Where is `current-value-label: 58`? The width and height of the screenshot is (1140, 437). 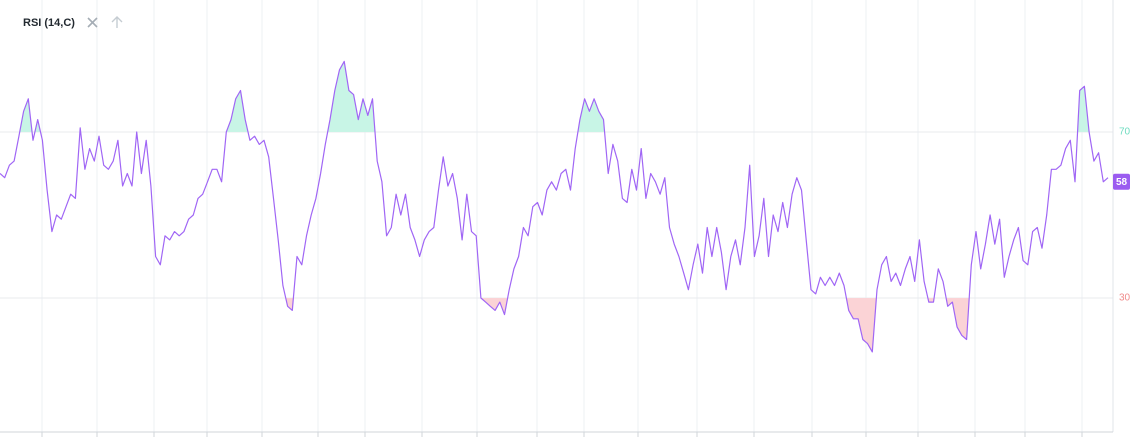
current-value-label: 58 is located at coordinates (1122, 182).